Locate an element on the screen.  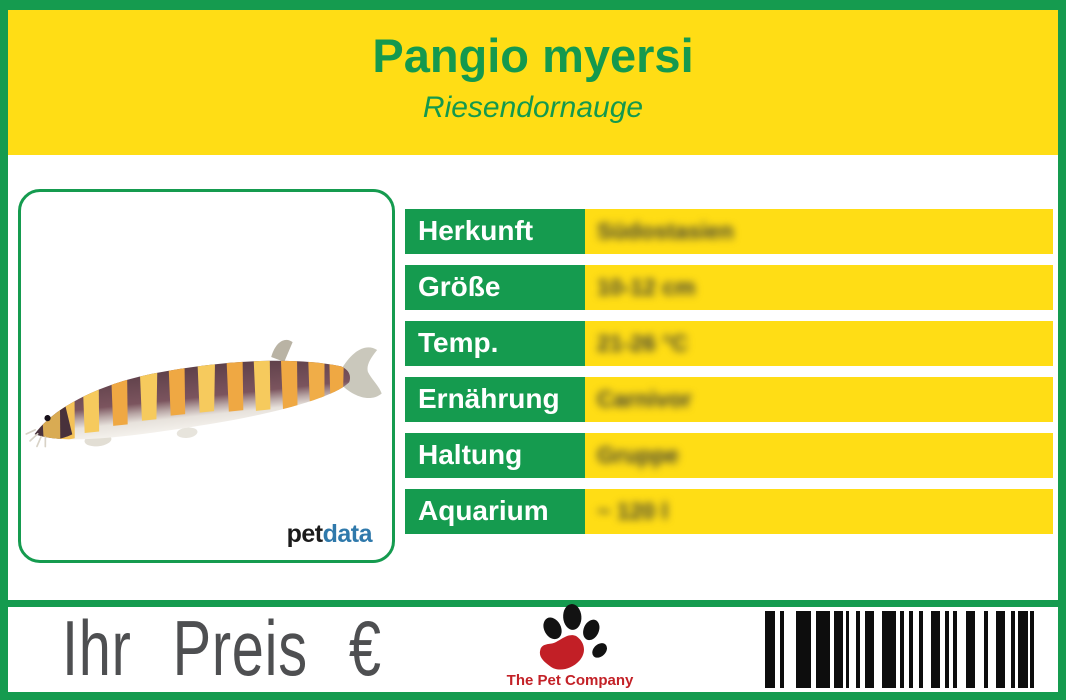
table-row: Temp. 21-26 °C is located at coordinates (729, 343).